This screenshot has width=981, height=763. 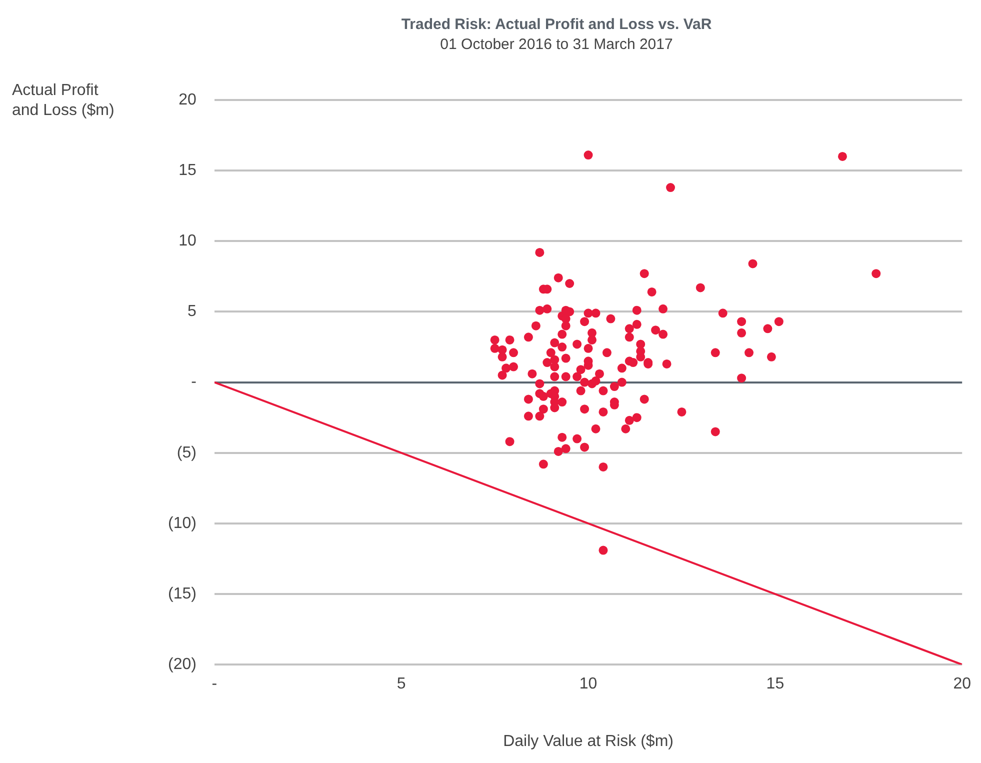 What do you see at coordinates (588, 684) in the screenshot?
I see `x-tick-label: 10` at bounding box center [588, 684].